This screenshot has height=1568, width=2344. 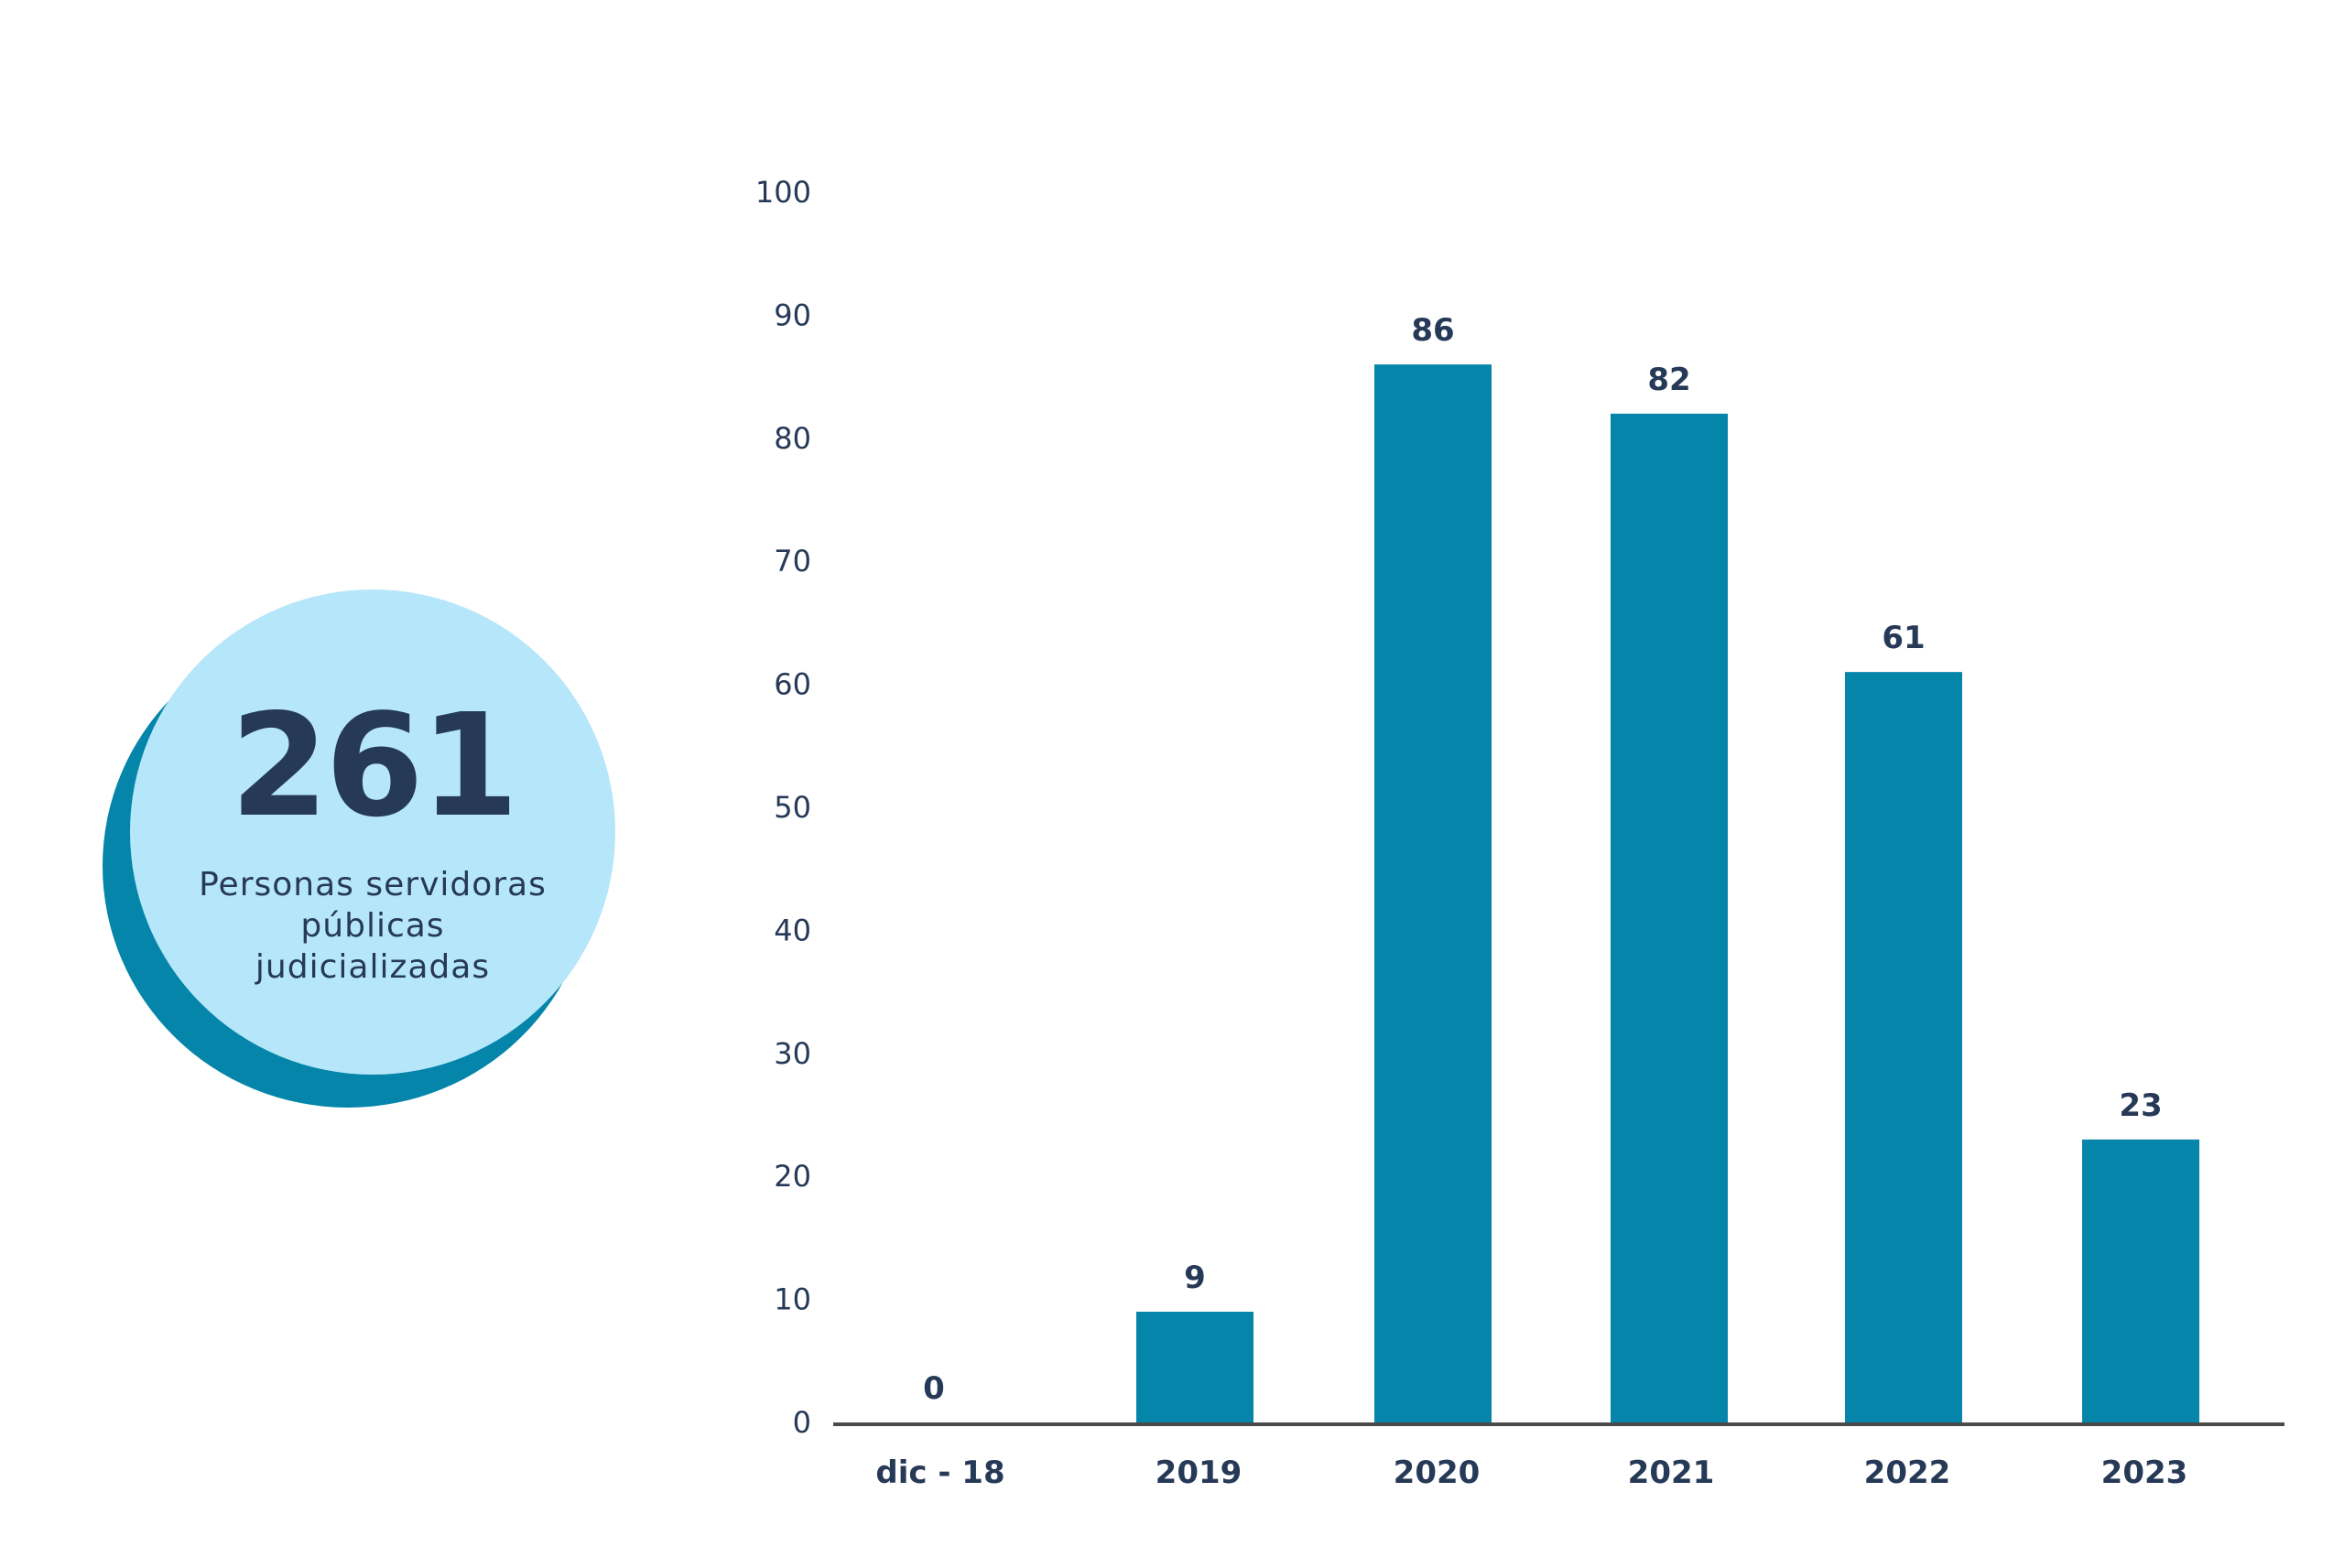 I want to click on y-axis-ticks: 0 10 20 30 40 50 60 70 80 90 100, so click(x=783, y=807).